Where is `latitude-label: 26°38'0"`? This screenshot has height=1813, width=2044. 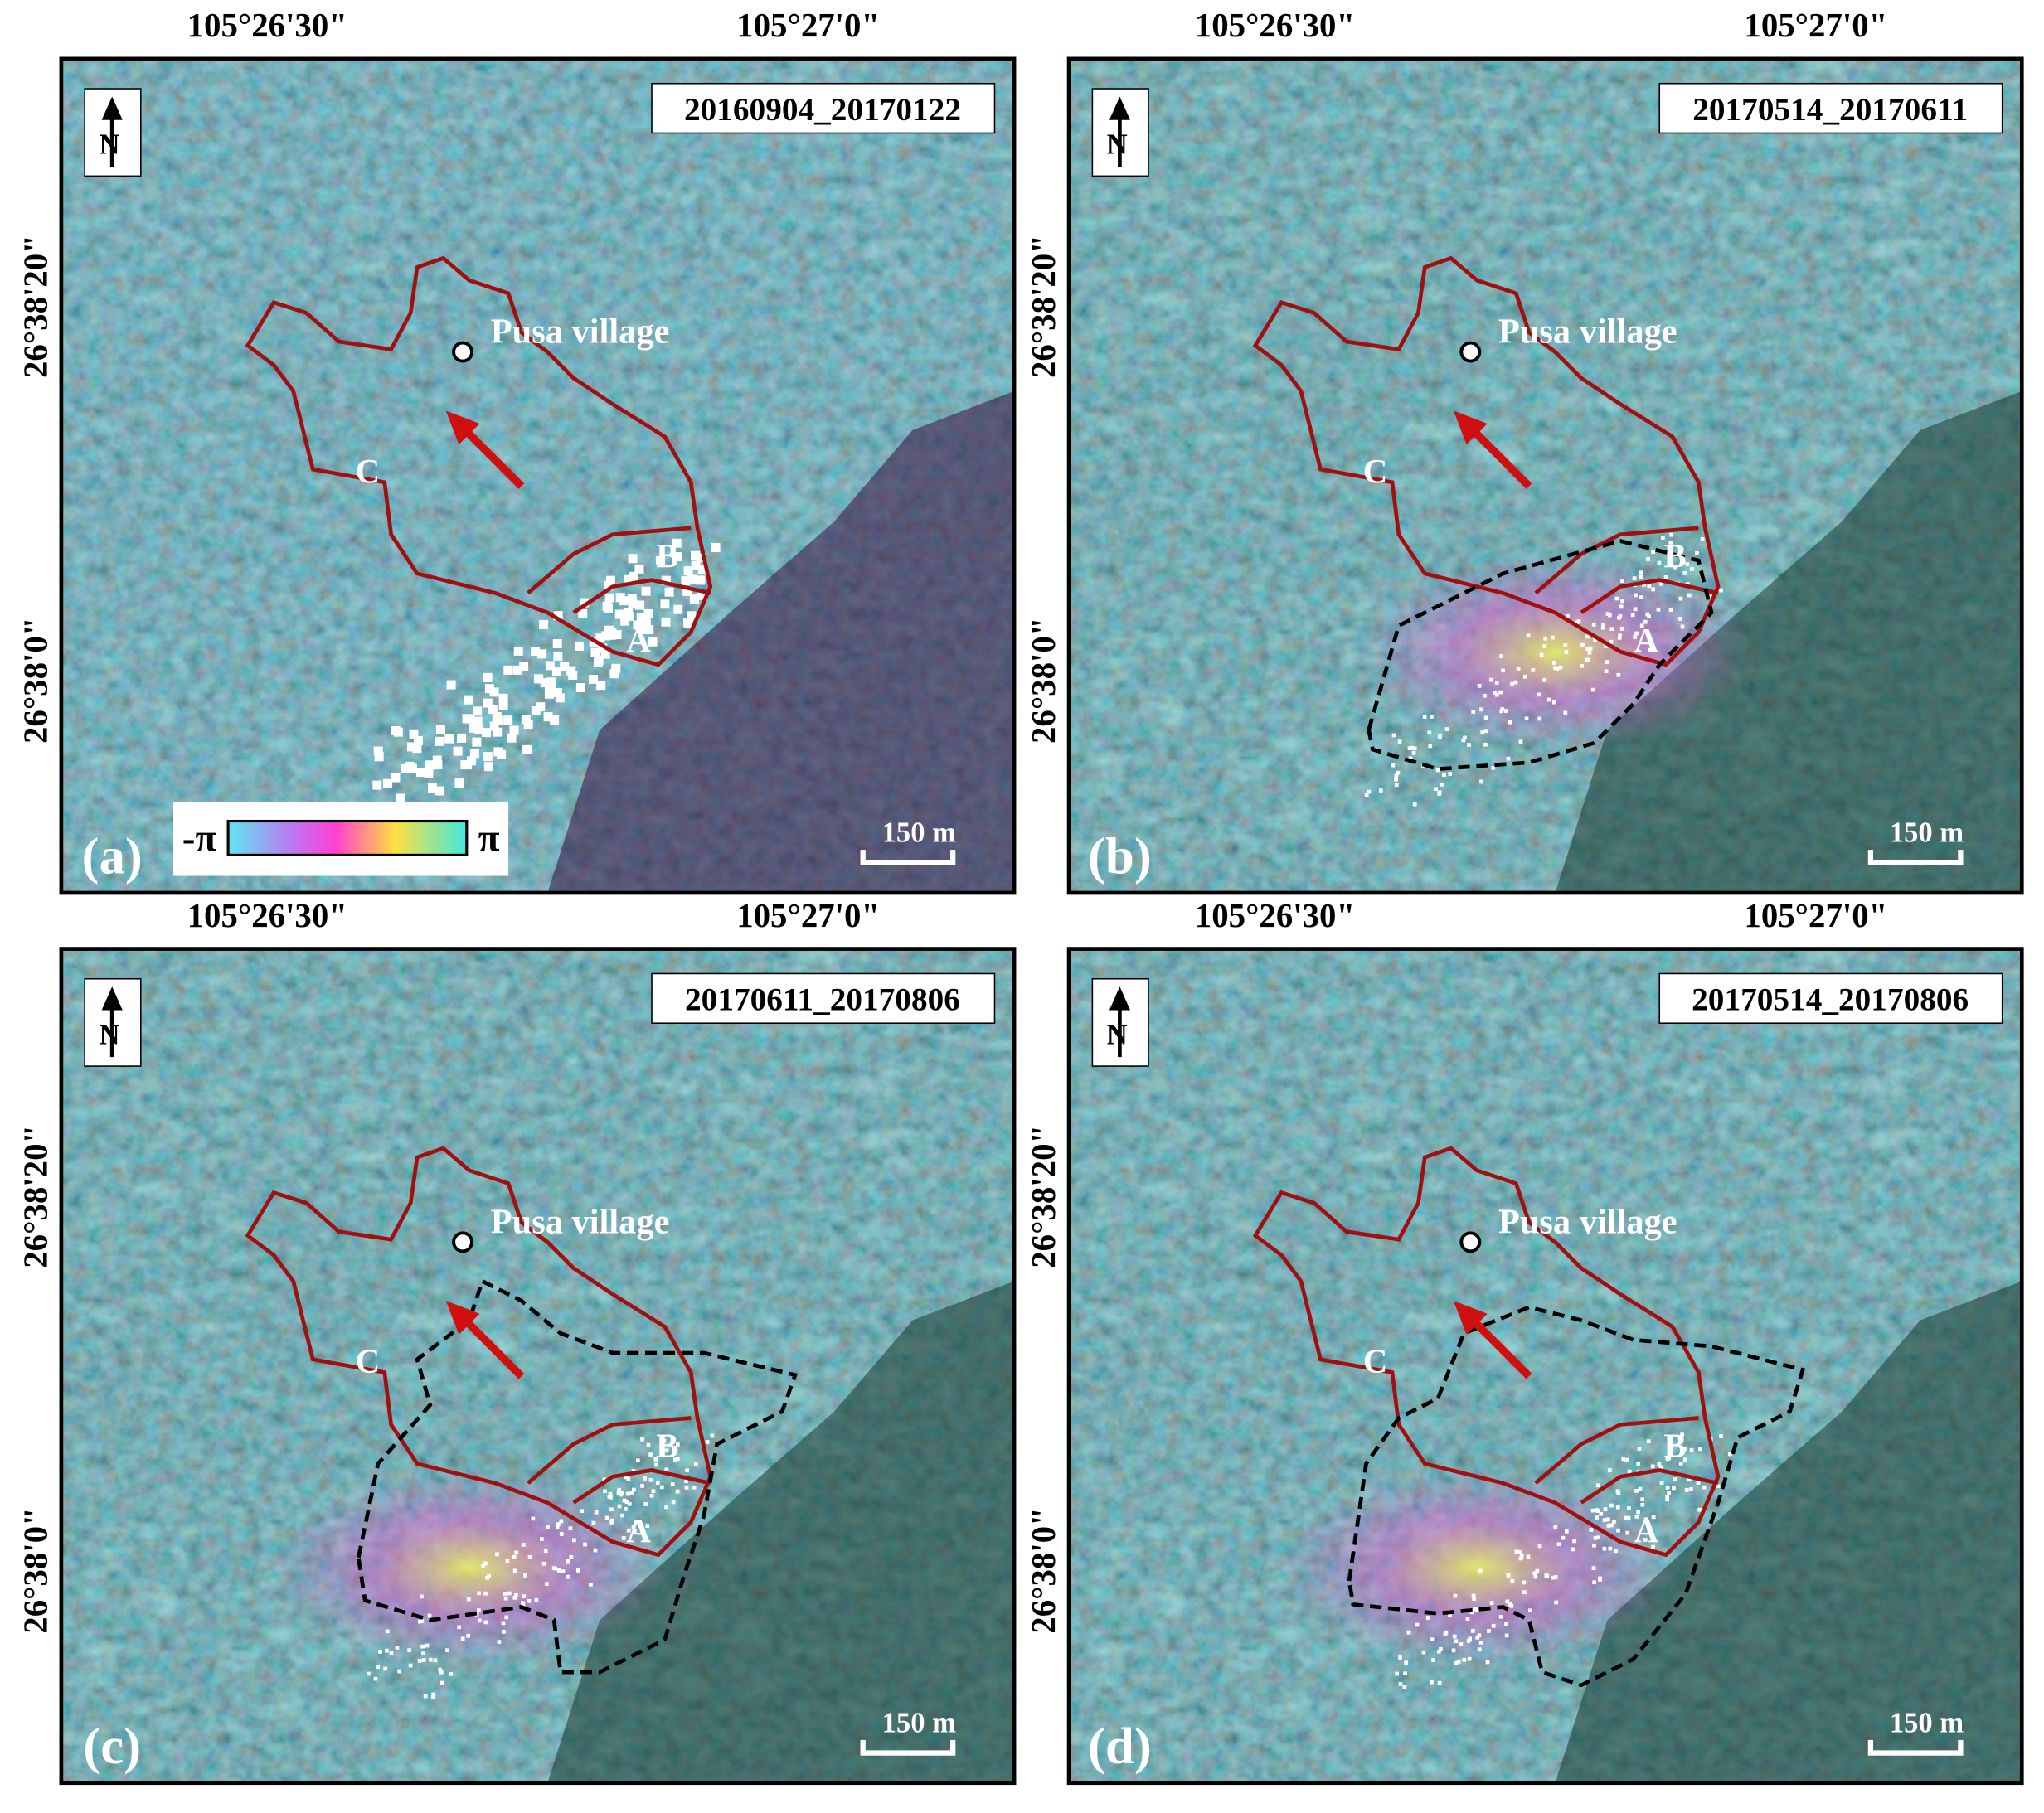
latitude-label: 26°38'0" is located at coordinates (1043, 680).